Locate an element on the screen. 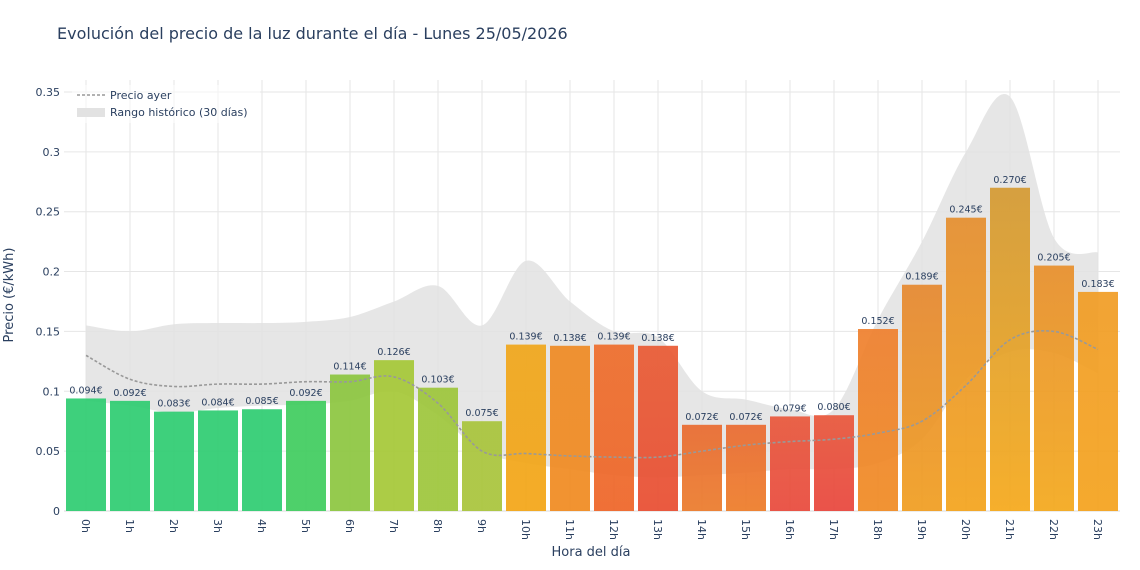  y-tick-label: 0.2 is located at coordinates (52, 272).